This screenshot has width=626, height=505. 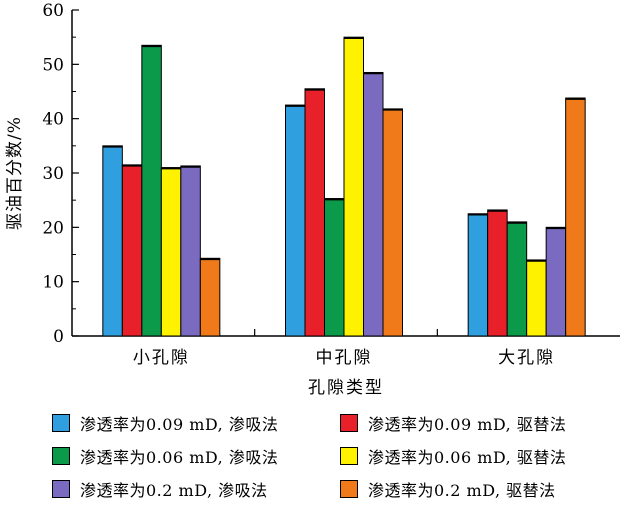 What do you see at coordinates (53, 65) in the screenshot?
I see `y-tick-label: 50` at bounding box center [53, 65].